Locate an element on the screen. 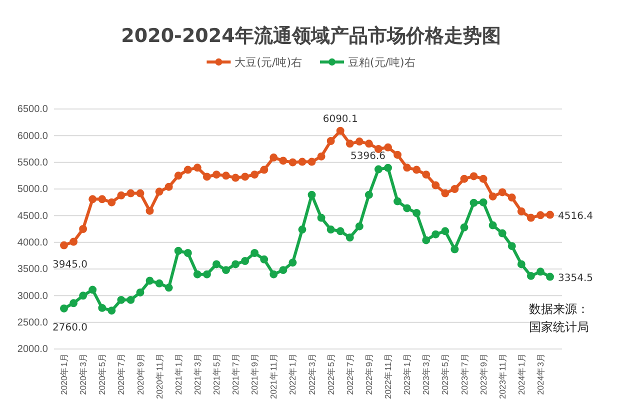  x-tick-label: 2023年9月 is located at coordinates (483, 374).